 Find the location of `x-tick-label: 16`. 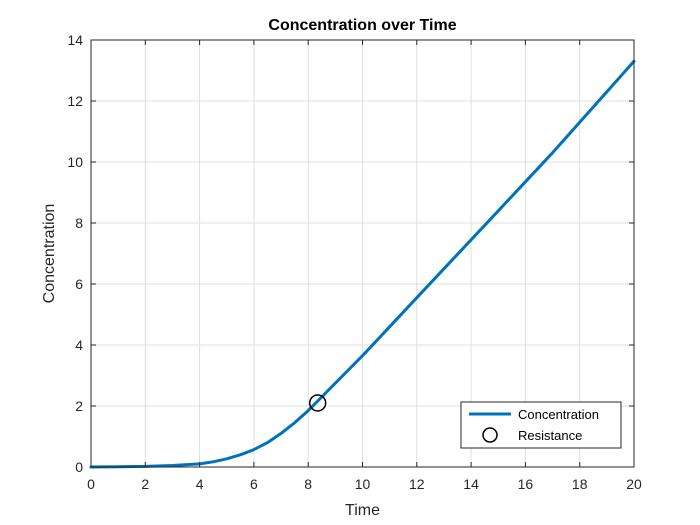

x-tick-label: 16 is located at coordinates (526, 484).